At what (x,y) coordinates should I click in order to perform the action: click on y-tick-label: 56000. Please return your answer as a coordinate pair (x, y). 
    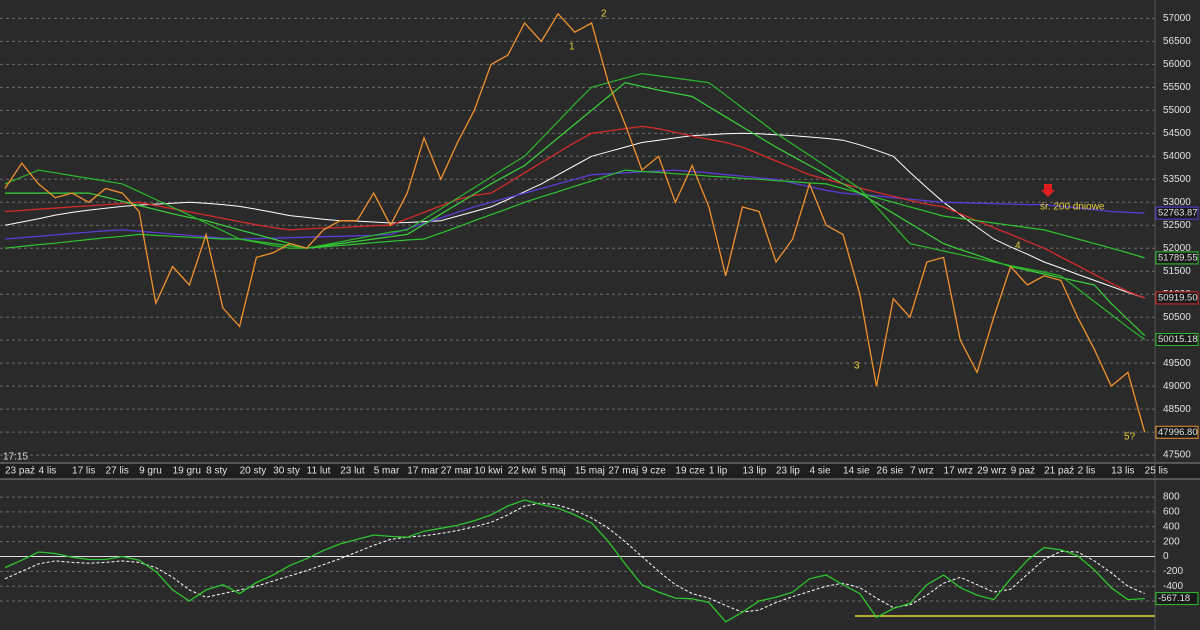
    Looking at the image, I should click on (1177, 64).